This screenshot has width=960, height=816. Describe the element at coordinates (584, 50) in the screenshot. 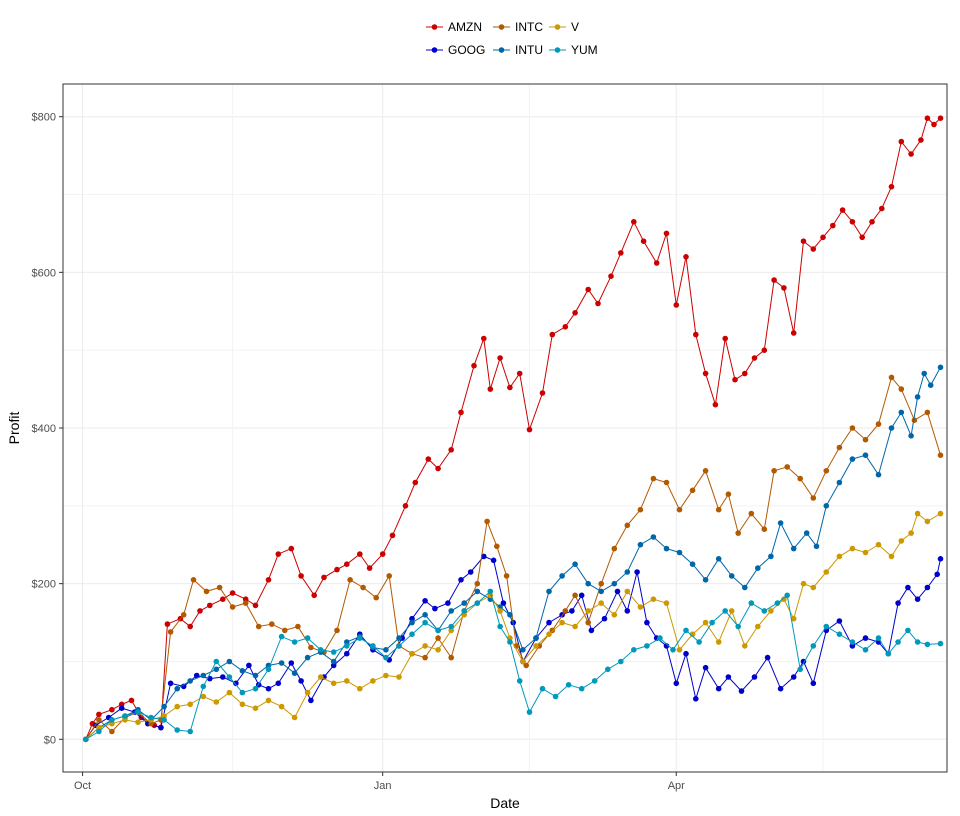

I see `legend-label: YUM` at that location.